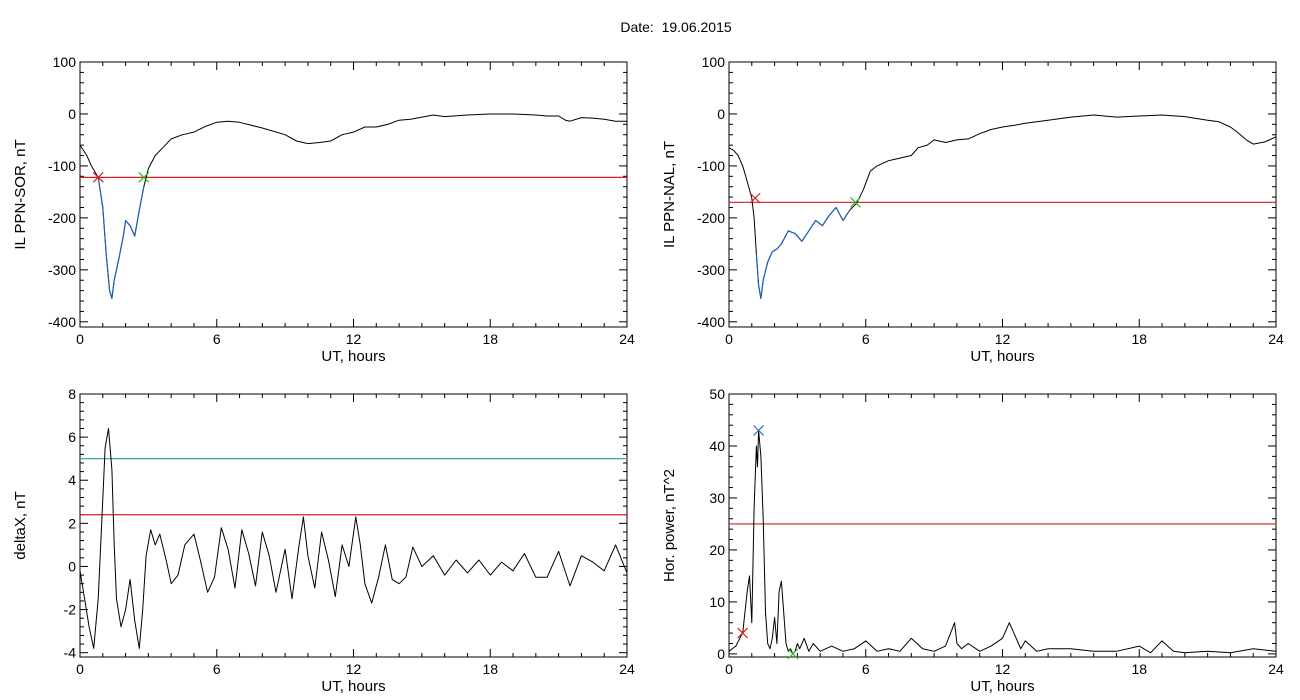 This screenshot has height=700, width=1300. Describe the element at coordinates (717, 498) in the screenshot. I see `y-tick-label: 30` at that location.